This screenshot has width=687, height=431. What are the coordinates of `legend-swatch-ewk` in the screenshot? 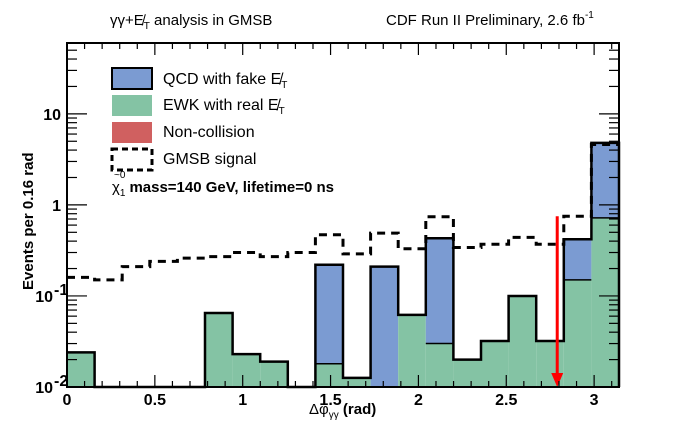 It's located at (132, 105).